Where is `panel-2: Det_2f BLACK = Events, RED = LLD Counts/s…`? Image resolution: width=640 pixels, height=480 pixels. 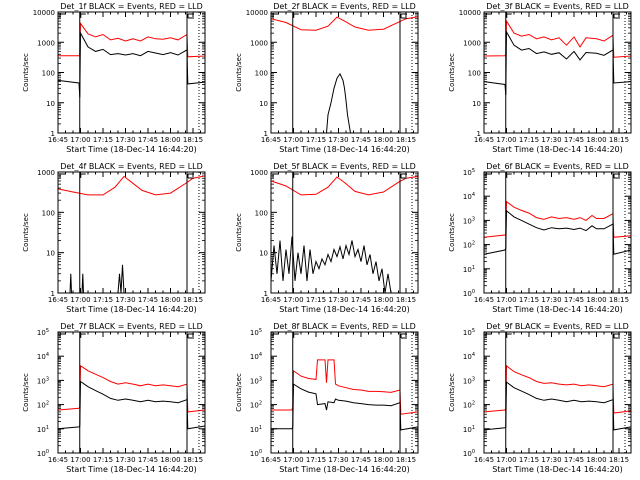
panel-2: Det_2f BLACK = Events, RED = LLD Counts/s… is located at coordinates (327, 78).